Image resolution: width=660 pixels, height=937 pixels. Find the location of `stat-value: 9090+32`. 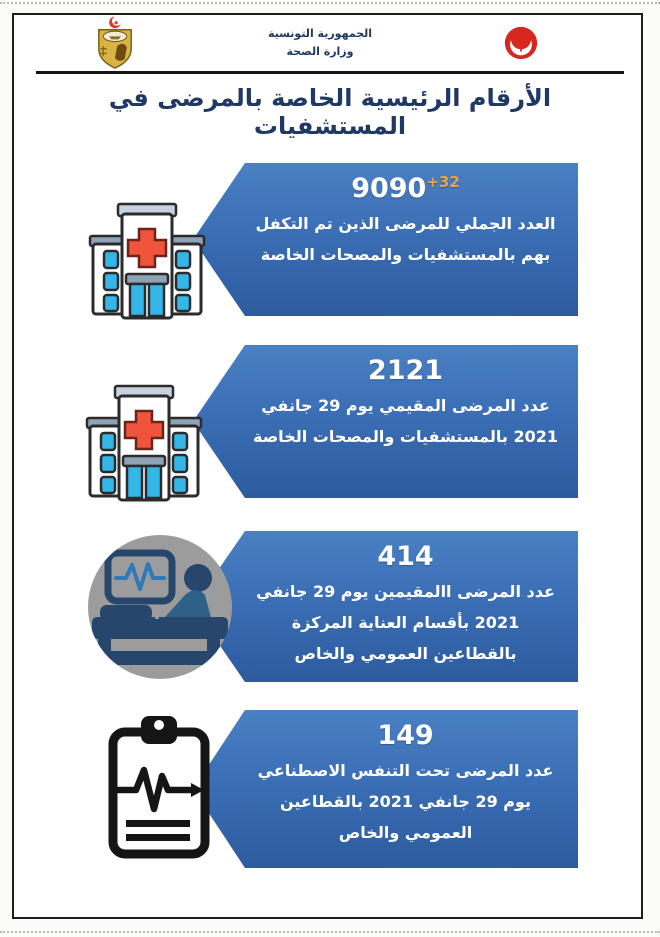

stat-value: 9090+32 is located at coordinates (405, 188).